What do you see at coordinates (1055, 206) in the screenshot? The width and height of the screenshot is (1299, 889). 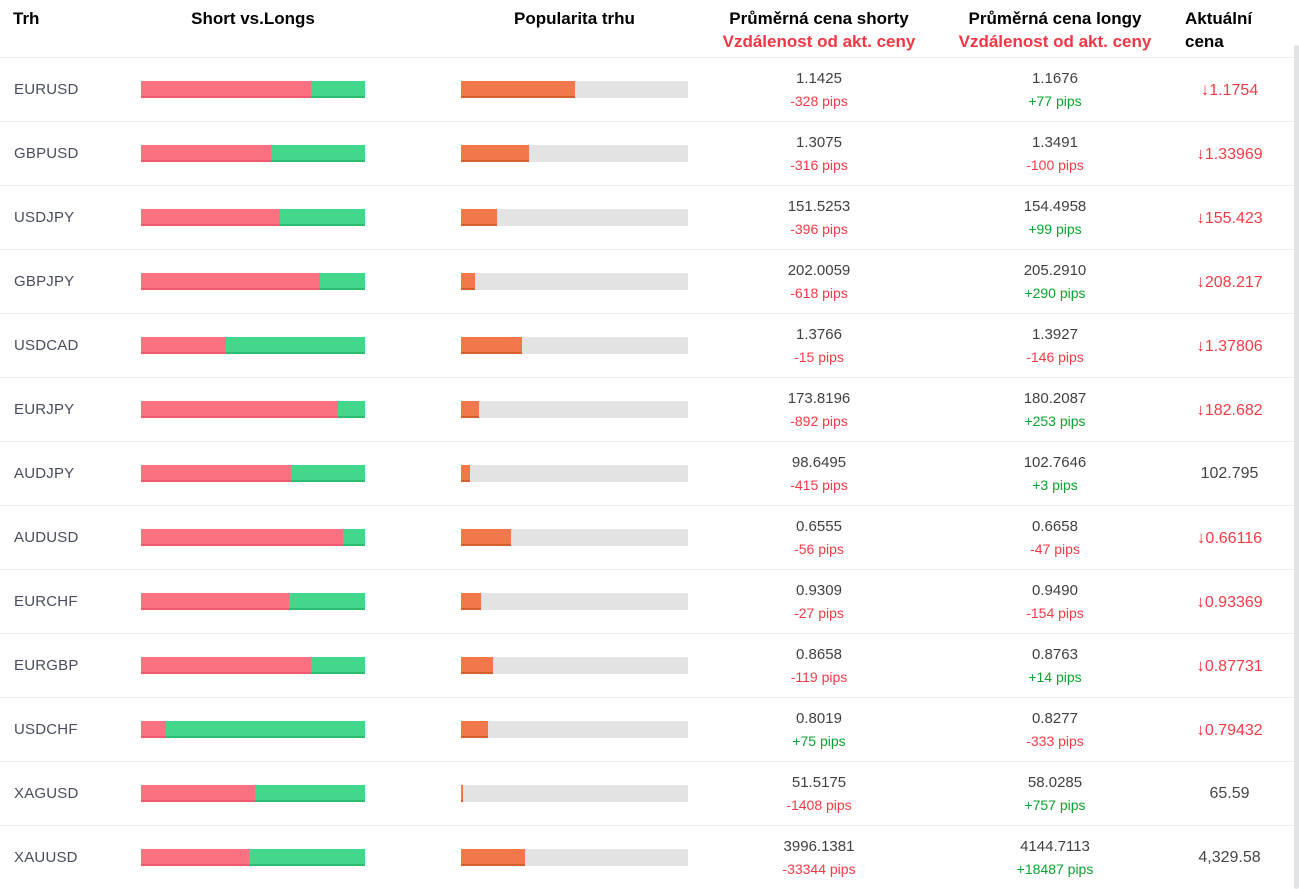 I see `avg-long-price: 154.4958` at bounding box center [1055, 206].